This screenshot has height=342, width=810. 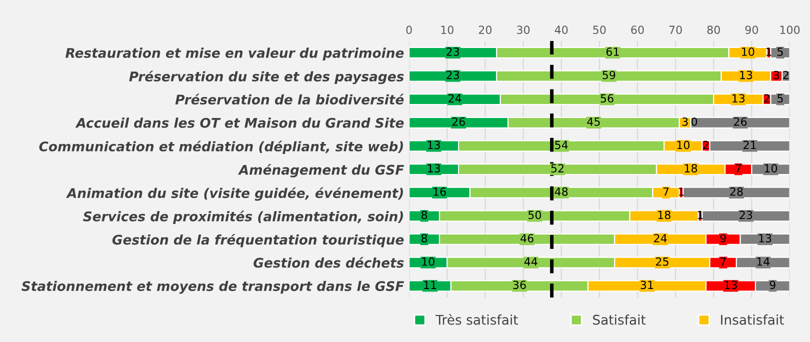 I want to click on x-tick-label: 100, so click(x=790, y=30).